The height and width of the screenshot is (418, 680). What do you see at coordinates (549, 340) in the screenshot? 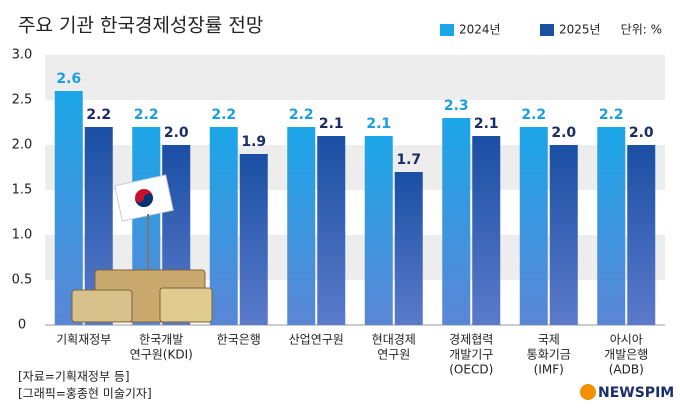
I see `x-tick-label: 국제` at bounding box center [549, 340].